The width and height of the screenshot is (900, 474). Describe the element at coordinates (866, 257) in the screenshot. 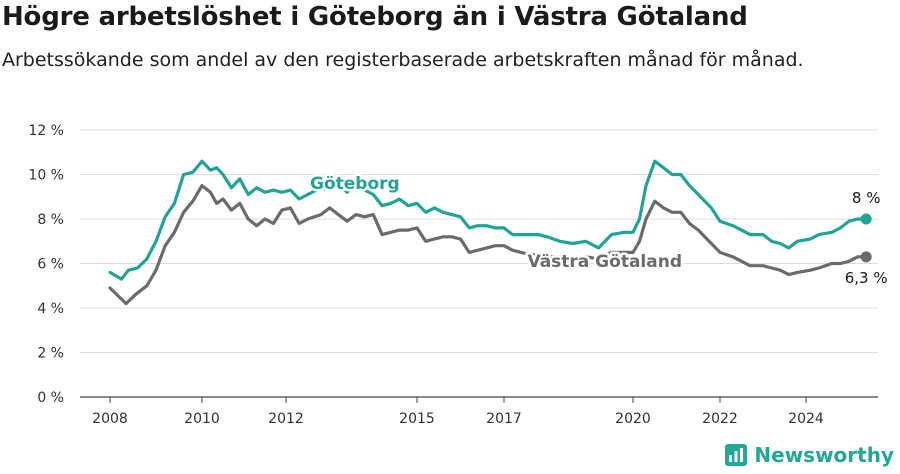

I see `series-end-point-v-stra-g-taland` at that location.